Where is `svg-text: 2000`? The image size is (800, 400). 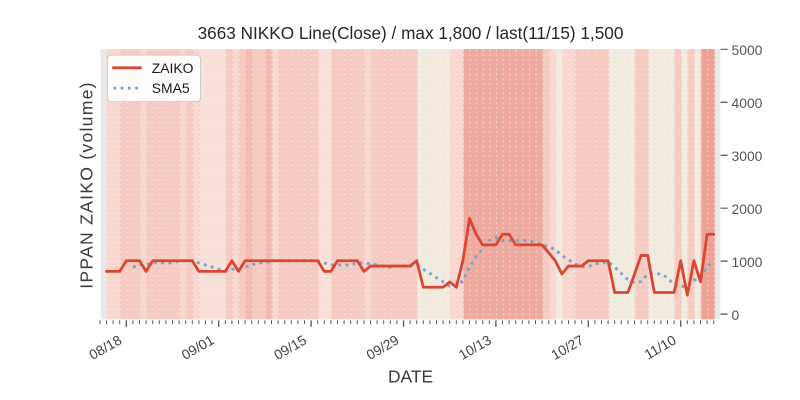
svg-text: 2000 is located at coordinates (747, 209).